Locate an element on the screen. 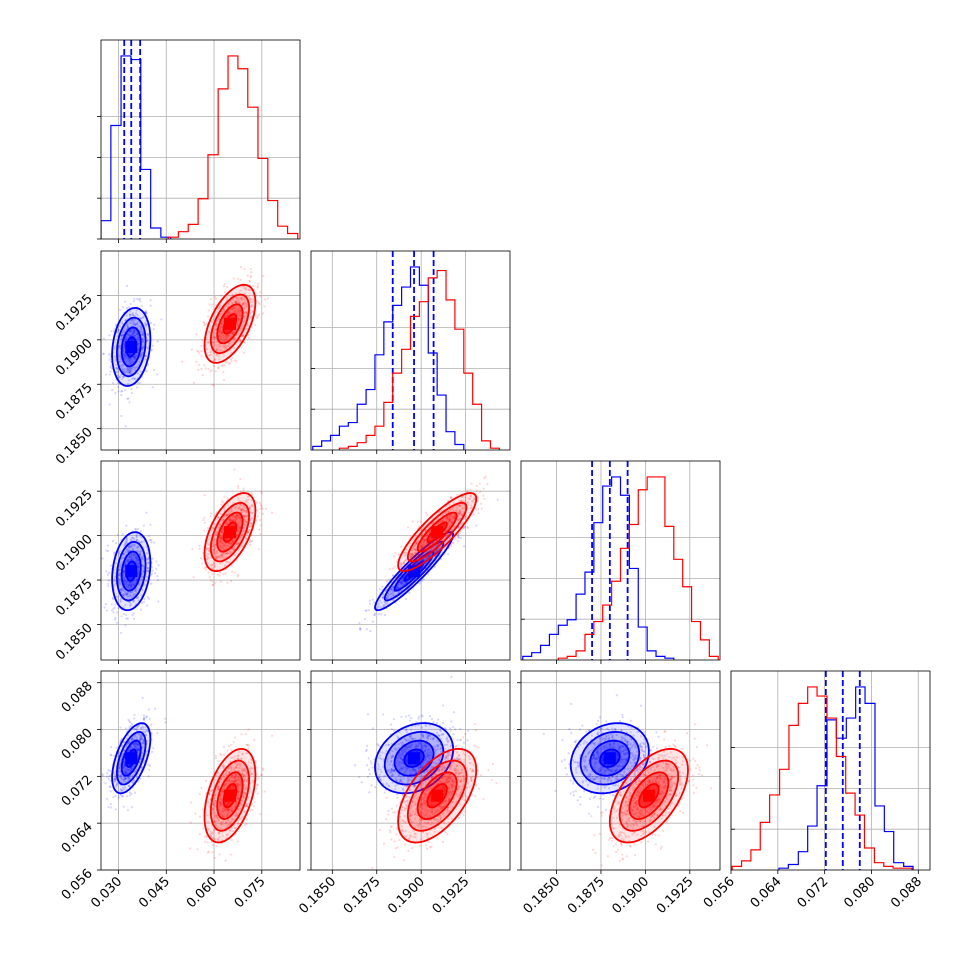 Image resolution: width=970 pixels, height=970 pixels. panel-frame is located at coordinates (410, 350).